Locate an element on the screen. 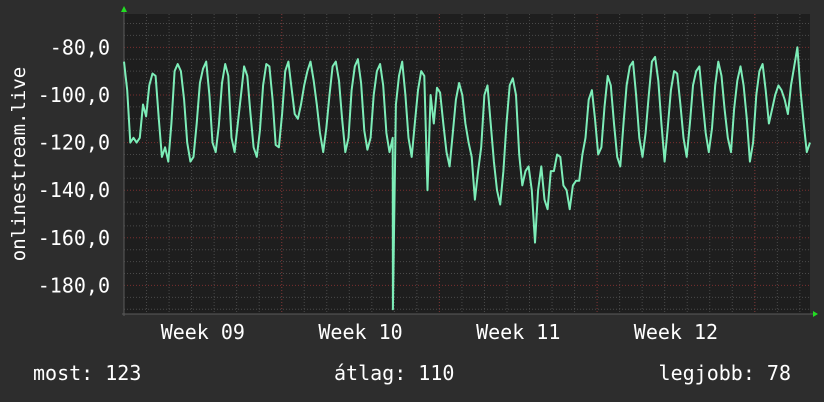 This screenshot has width=824, height=402. y-tick-label: -160,0 is located at coordinates (74, 238).